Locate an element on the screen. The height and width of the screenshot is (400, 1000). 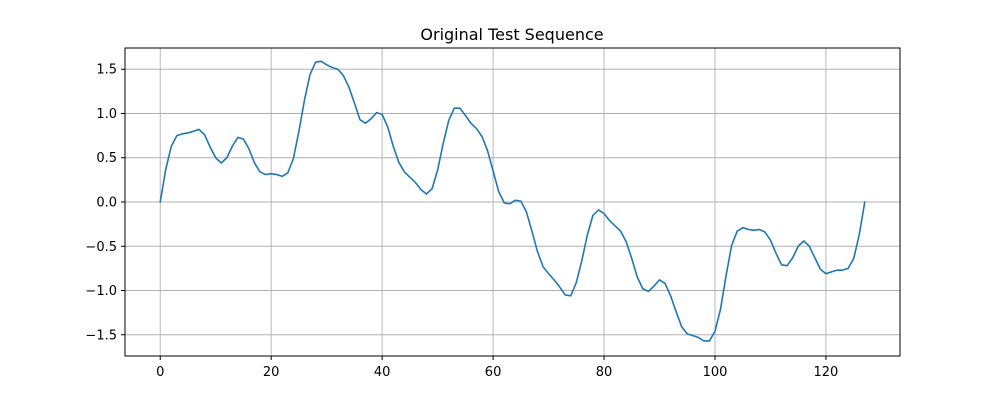
y-tick-label: −1.0 is located at coordinates (101, 291).